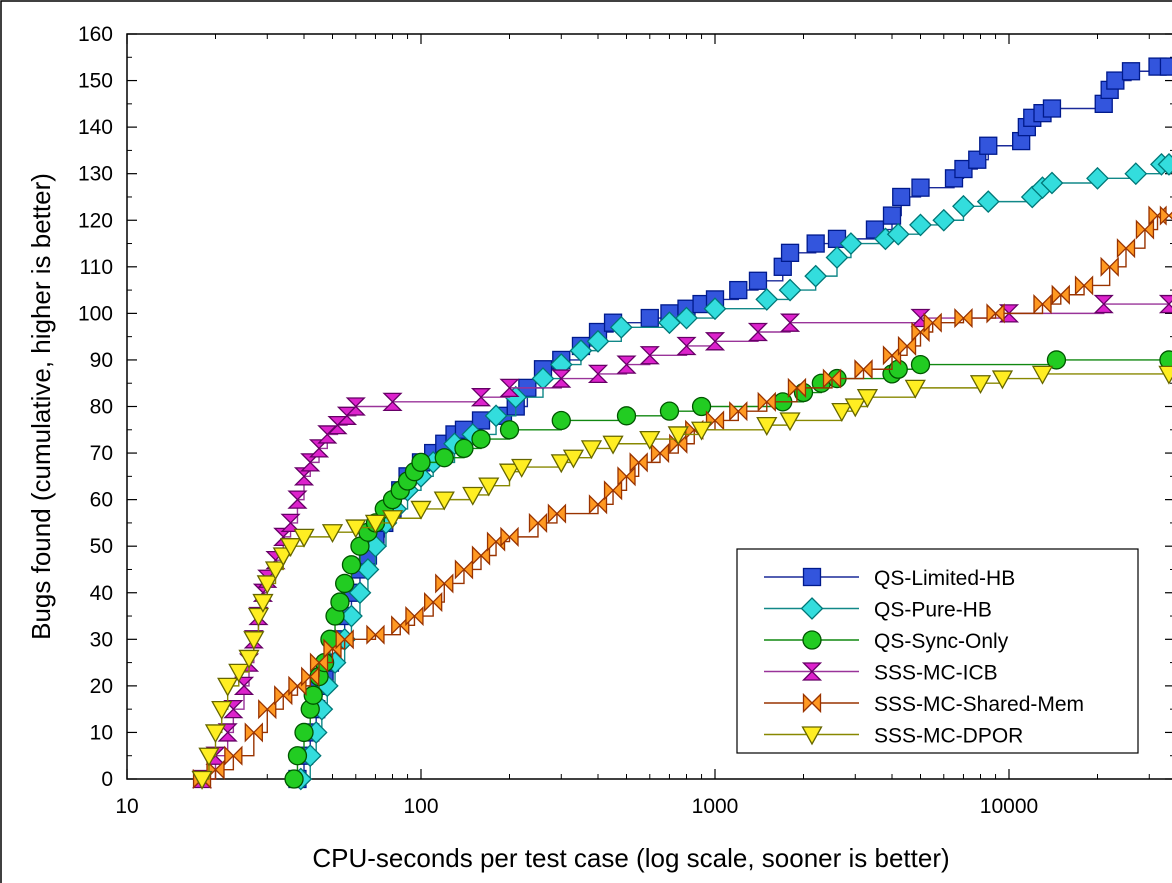 The width and height of the screenshot is (1172, 883). I want to click on y-tick-label: 160, so click(95, 34).